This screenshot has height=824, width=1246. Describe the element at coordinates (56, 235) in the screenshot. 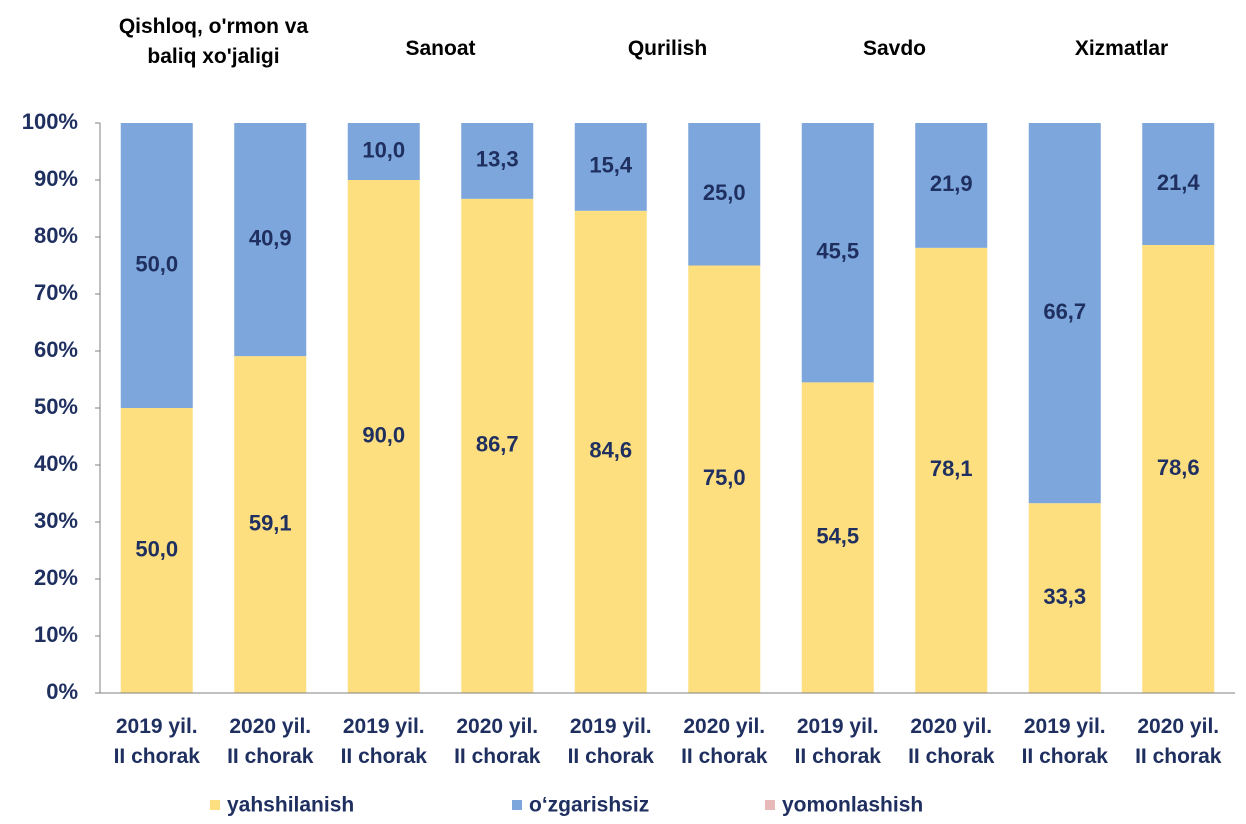

I see `y-tick-label: 80%` at that location.